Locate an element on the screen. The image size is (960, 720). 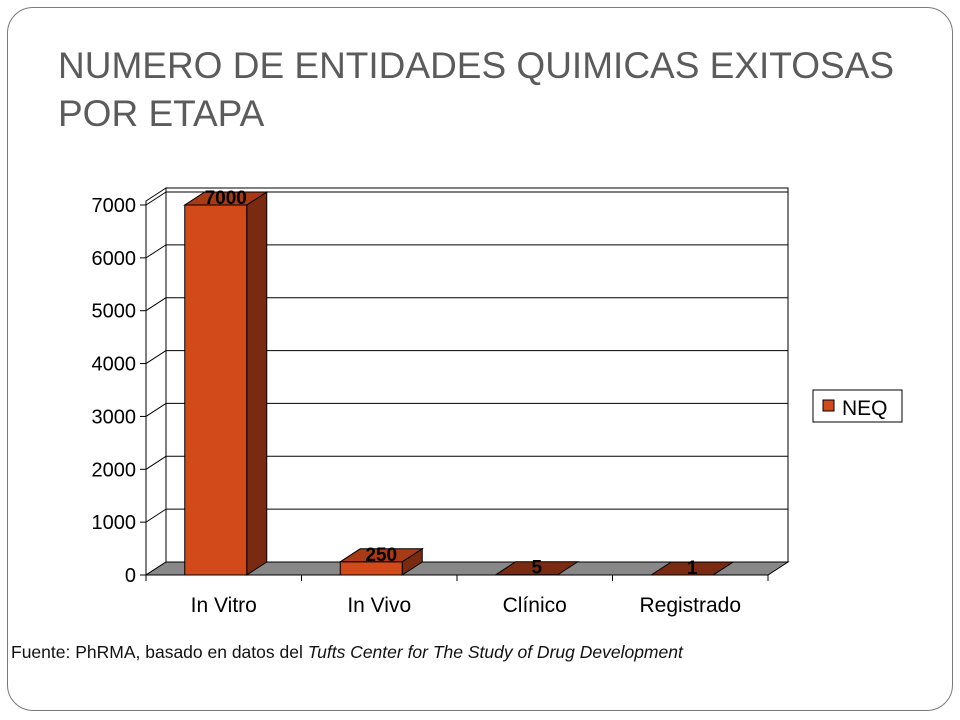
source-text: Fuente: PhRMA, basado en datos del is located at coordinates (159, 652).